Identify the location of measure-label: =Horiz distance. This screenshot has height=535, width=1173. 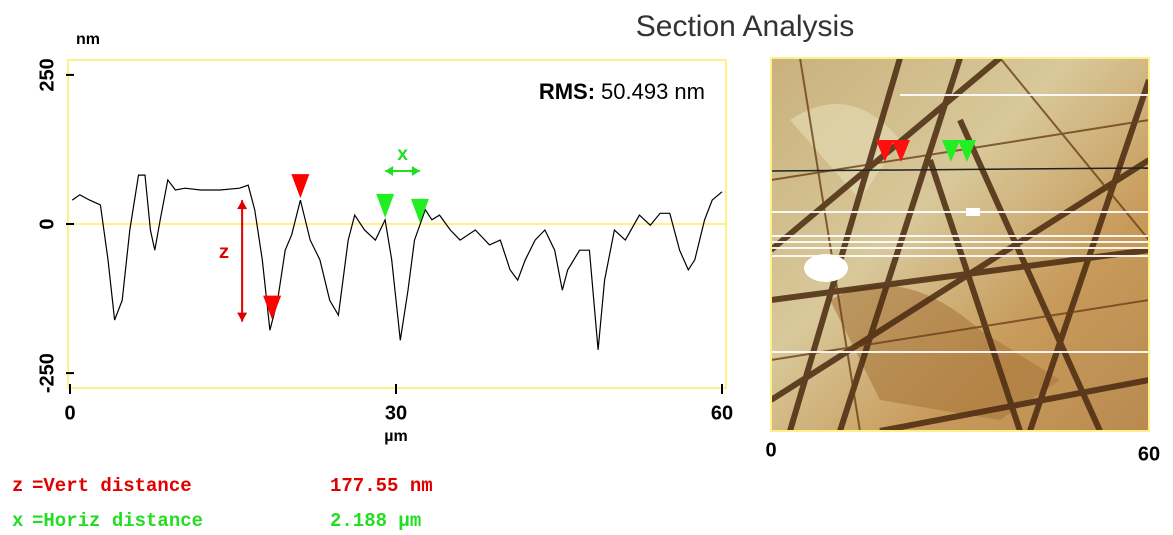
(117, 521).